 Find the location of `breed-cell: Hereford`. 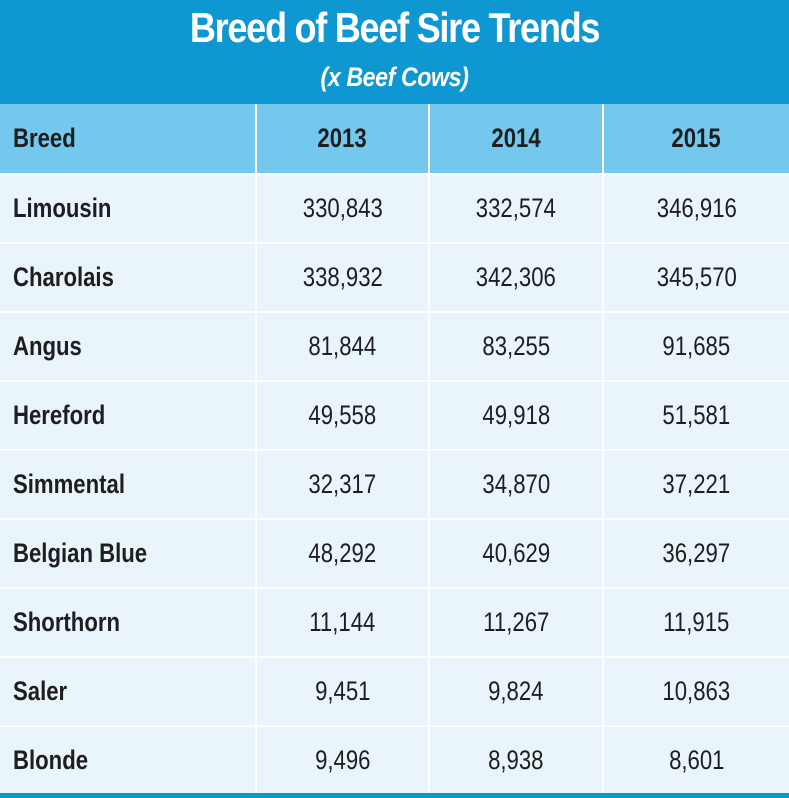

breed-cell: Hereford is located at coordinates (128, 416).